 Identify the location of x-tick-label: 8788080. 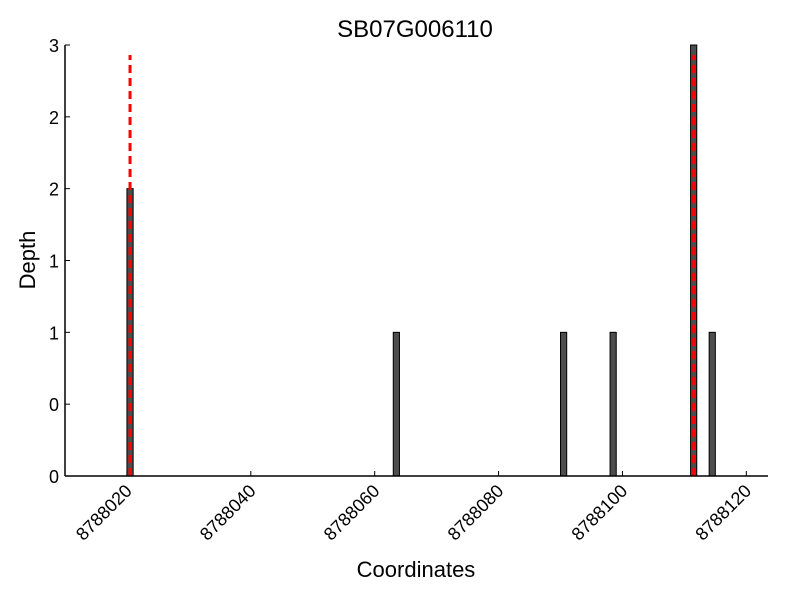
(476, 513).